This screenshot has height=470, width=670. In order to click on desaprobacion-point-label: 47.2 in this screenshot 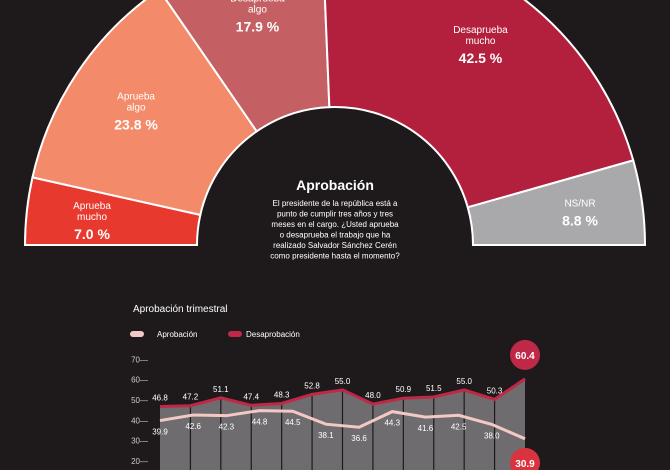, I will do `click(191, 397)`.